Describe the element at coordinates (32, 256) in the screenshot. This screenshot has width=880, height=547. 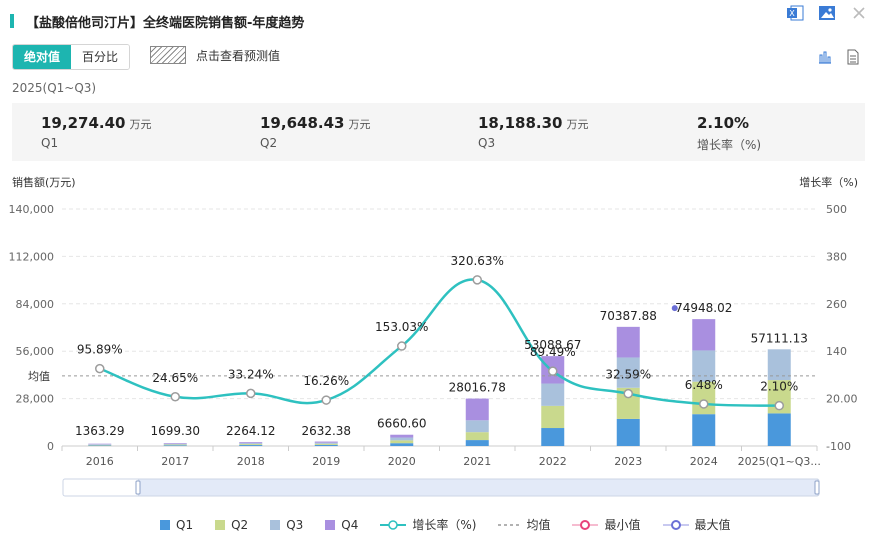
I see `y-tick-label: 112,000` at that location.